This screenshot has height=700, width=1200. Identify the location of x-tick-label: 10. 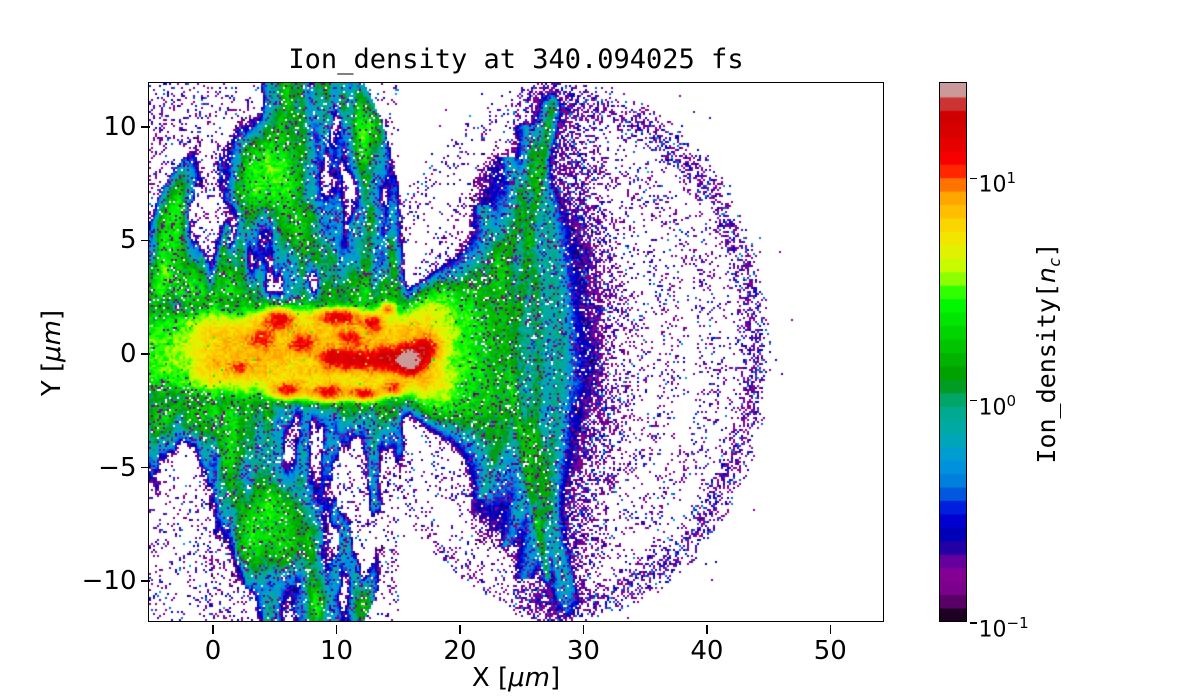
(336, 650).